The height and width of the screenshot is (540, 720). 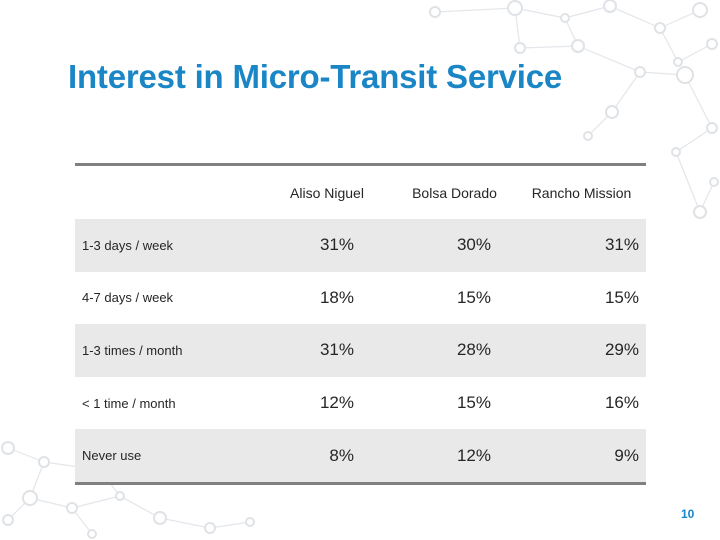 I want to click on table-bottom-rule, so click(x=360, y=483).